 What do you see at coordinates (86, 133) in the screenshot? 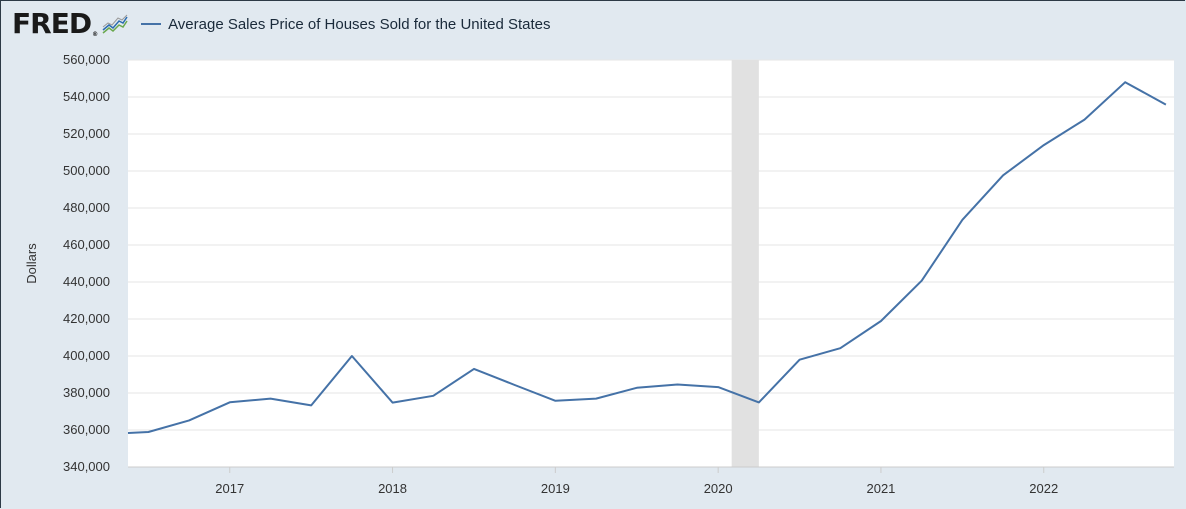
I see `y-tick-label: 520,000` at bounding box center [86, 133].